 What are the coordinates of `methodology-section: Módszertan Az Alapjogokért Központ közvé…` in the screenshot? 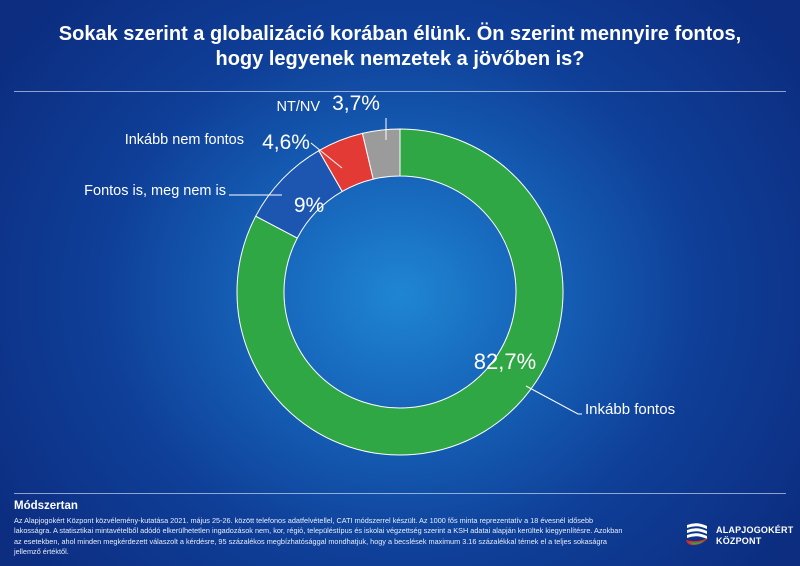 It's located at (319, 529).